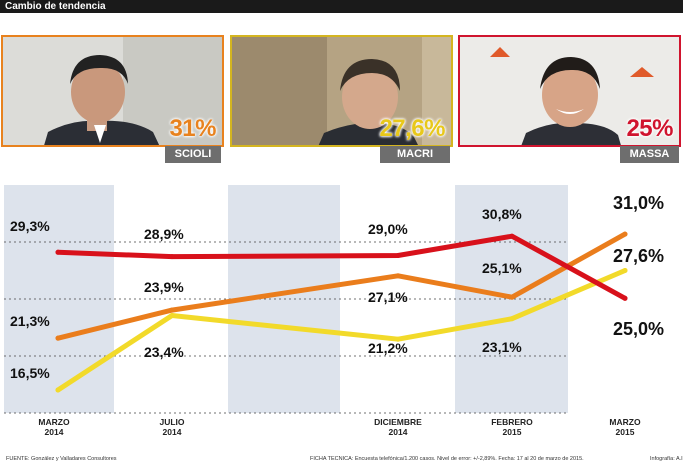 This screenshot has height=469, width=683. What do you see at coordinates (638, 329) in the screenshot?
I see `data-label-massa-4: 25,0%` at bounding box center [638, 329].